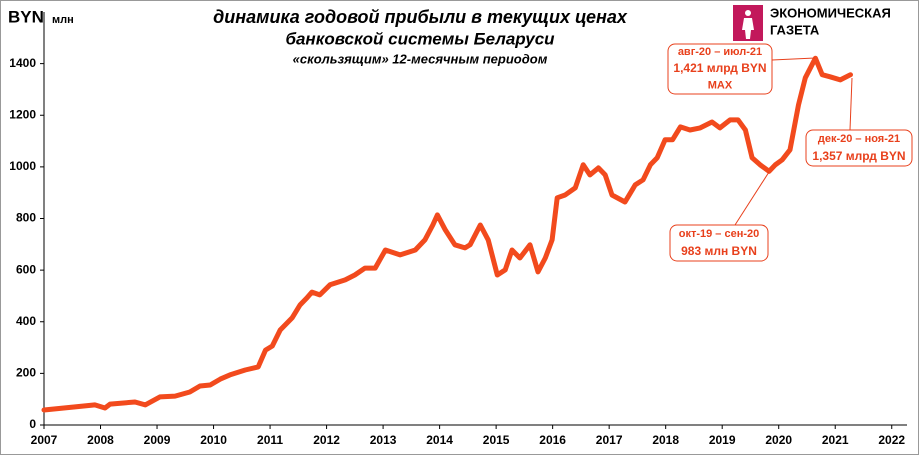  Describe the element at coordinates (720, 52) in the screenshot. I see `annotation-text: авг-20 – июл-21` at that location.